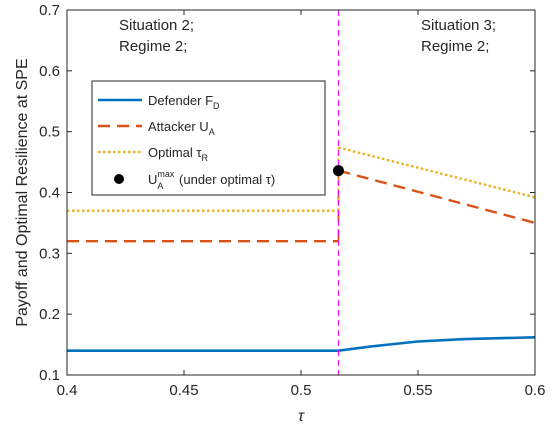 The image size is (557, 430). What do you see at coordinates (338, 171) in the screenshot?
I see `max-point-marker` at bounding box center [338, 171].